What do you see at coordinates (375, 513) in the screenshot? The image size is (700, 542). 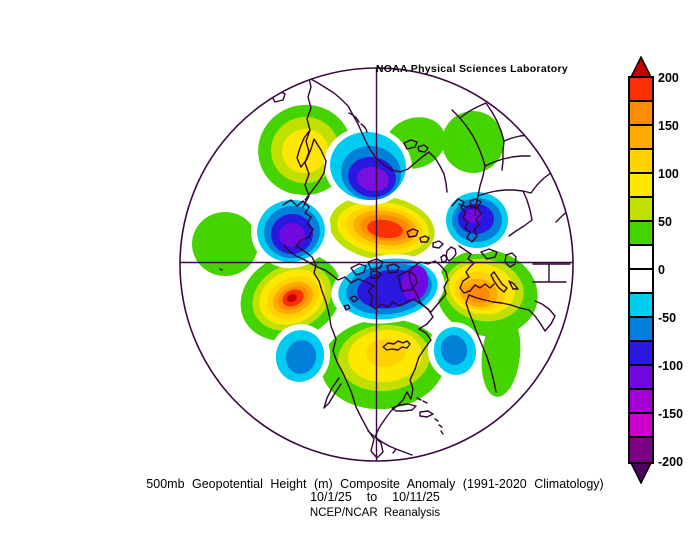 I see `caption-source: NCEP/NCAR Reanalysis` at bounding box center [375, 513].